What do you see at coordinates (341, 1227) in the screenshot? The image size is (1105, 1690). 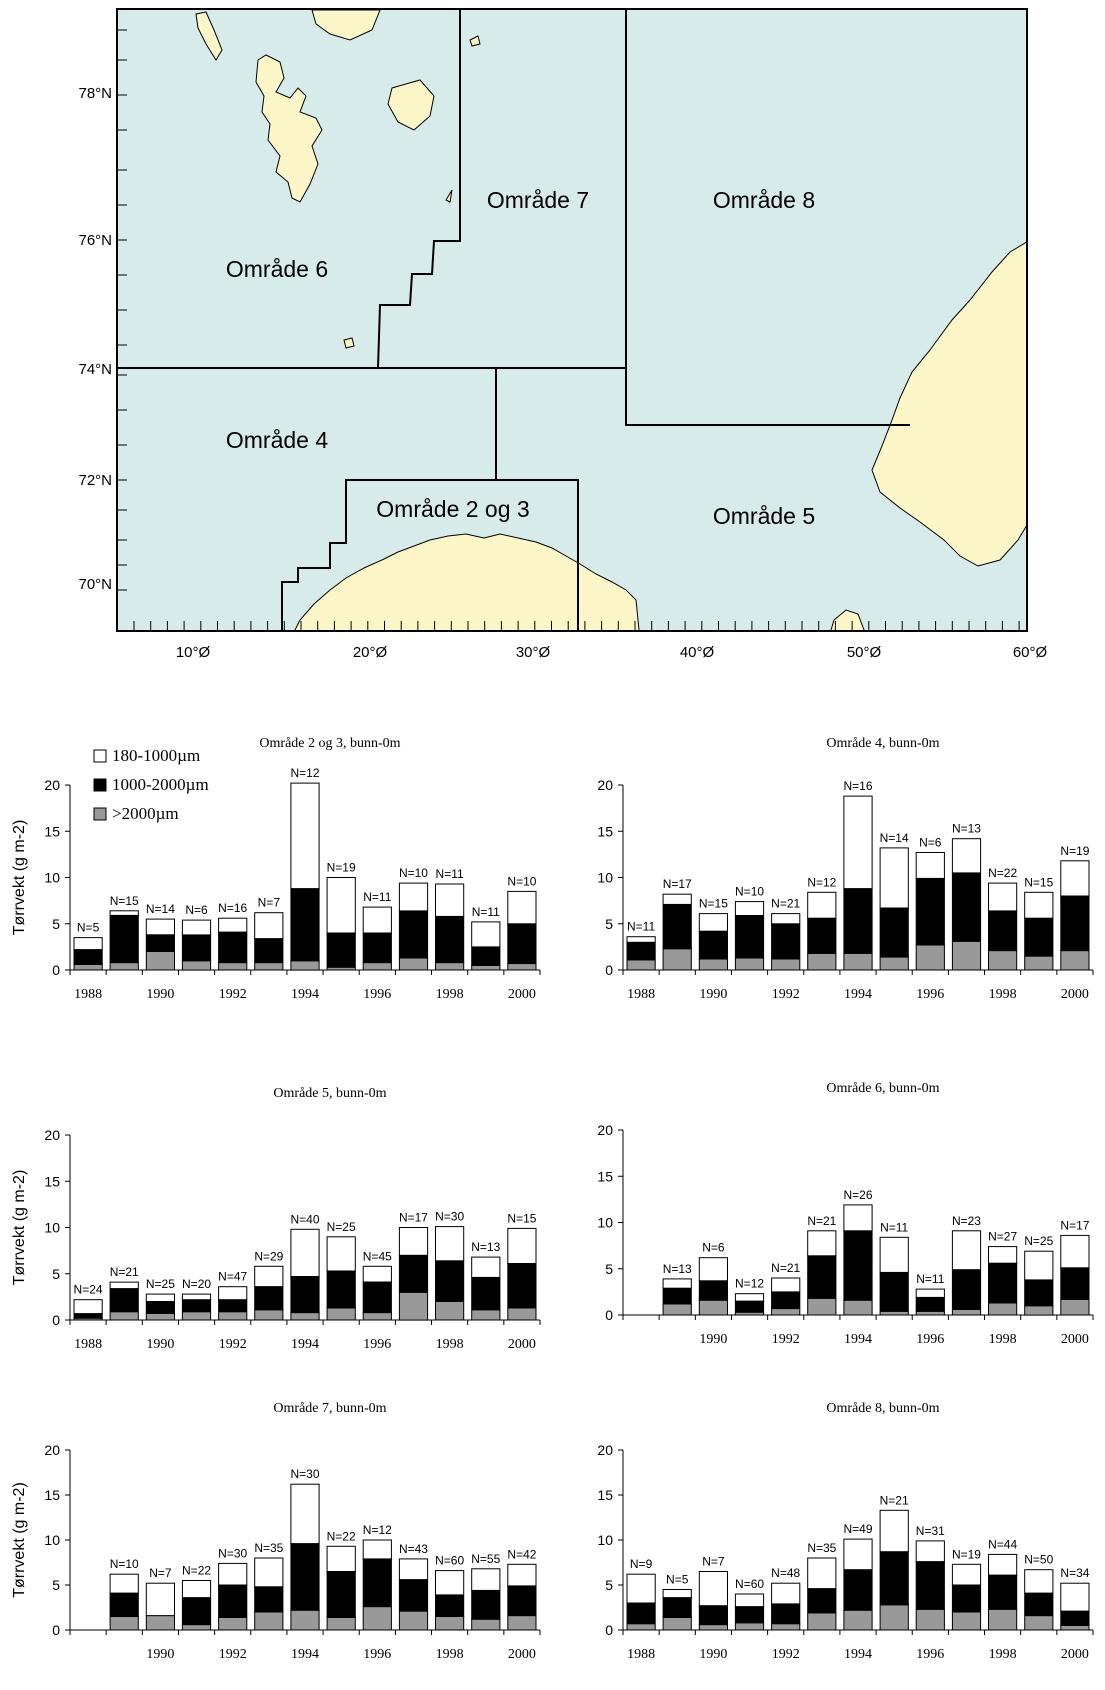 I see `n-label: N=25` at bounding box center [341, 1227].